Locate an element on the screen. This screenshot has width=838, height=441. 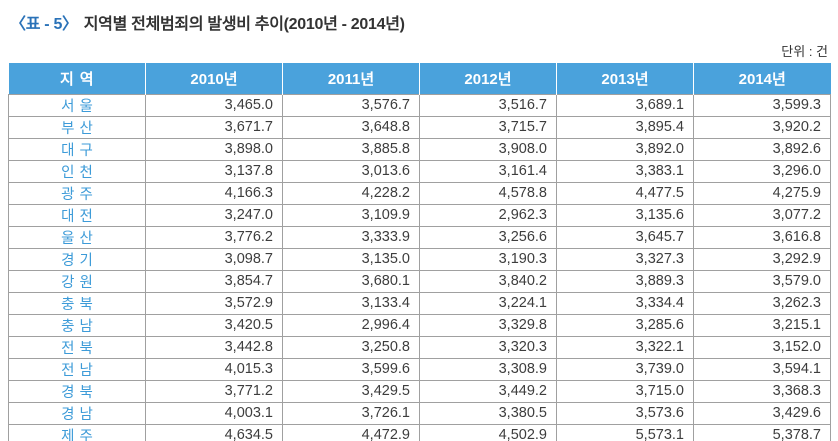
value-cell: 3,250.8 is located at coordinates (351, 347).